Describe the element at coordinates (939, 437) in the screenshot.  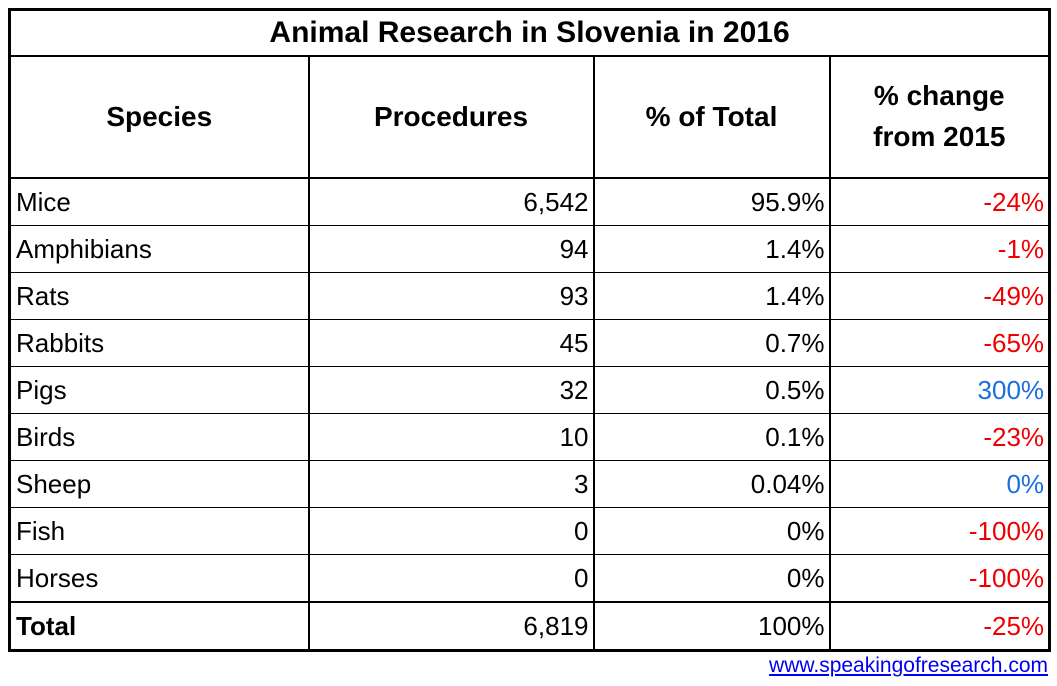
I see `pct-change-cell: -23%` at that location.